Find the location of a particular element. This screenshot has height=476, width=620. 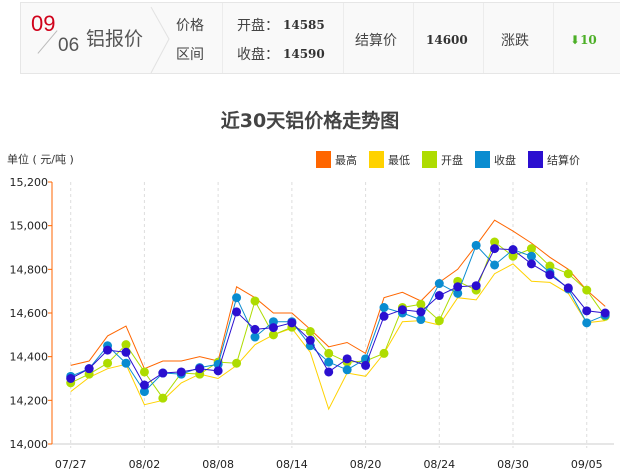

y-tick-label: 14,000 is located at coordinates (29, 444).